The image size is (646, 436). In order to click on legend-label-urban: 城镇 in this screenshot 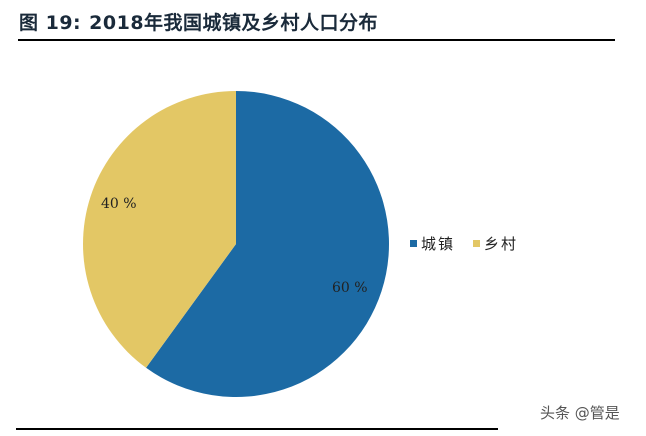, I will do `click(438, 244)`.